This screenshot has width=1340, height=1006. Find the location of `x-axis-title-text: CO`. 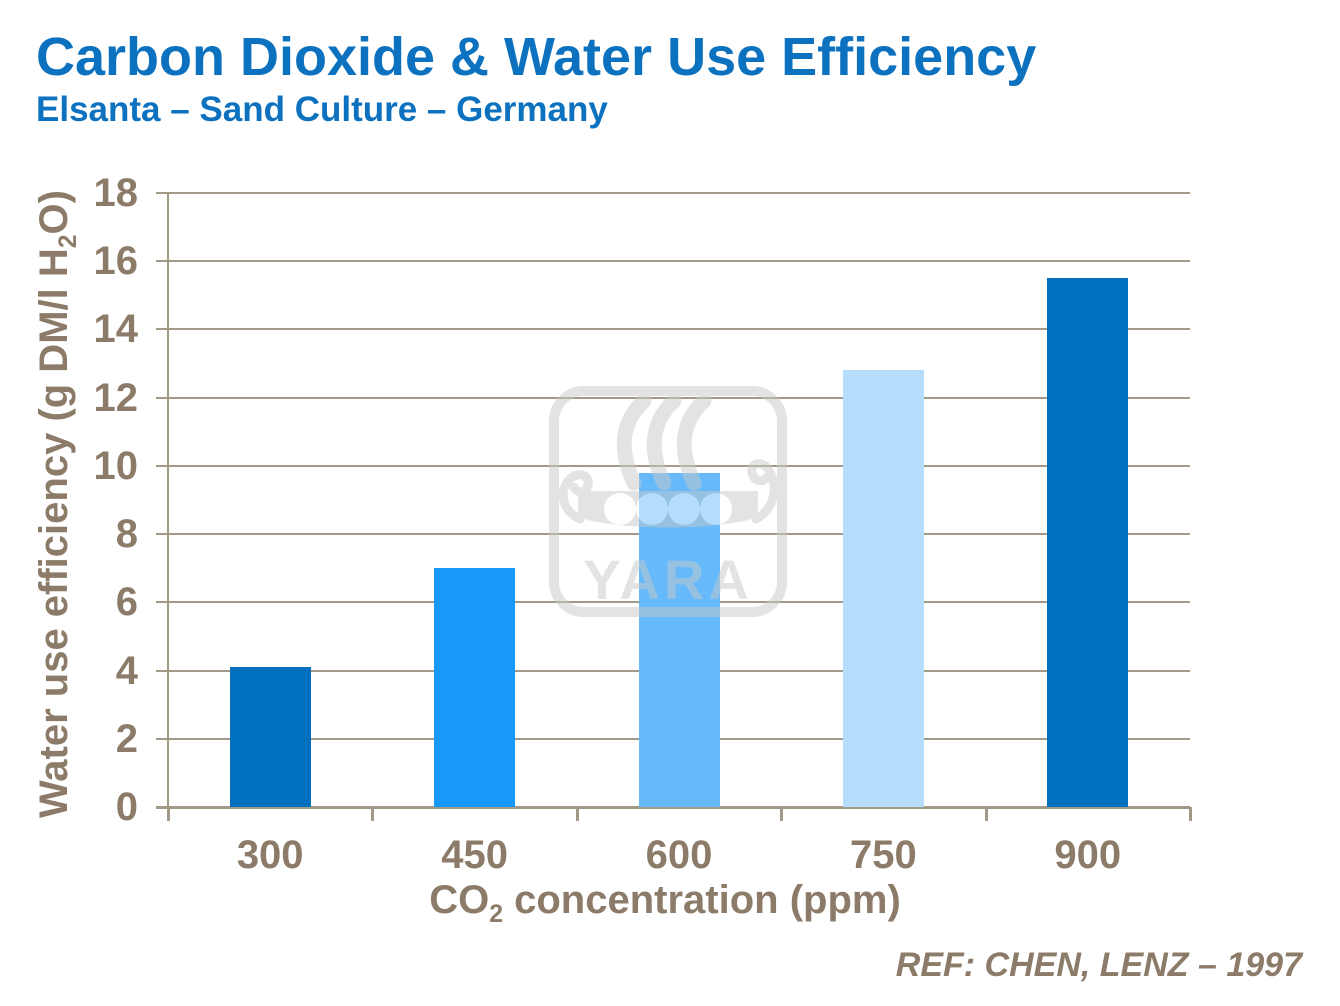

x-axis-title-text: CO is located at coordinates (459, 900).